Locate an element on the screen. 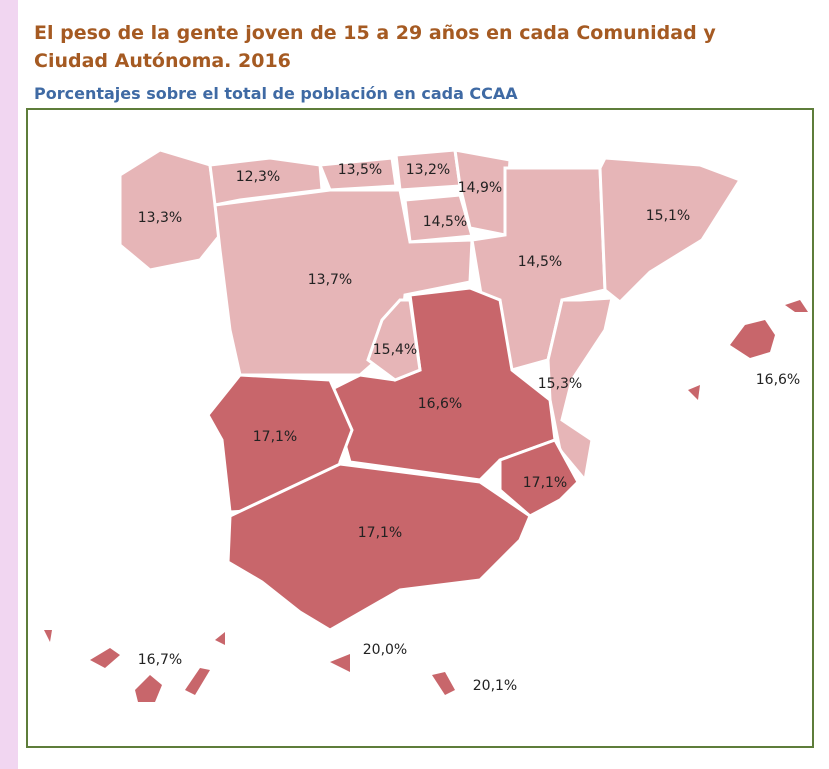 This screenshot has width=829, height=769. region-label: 13,7% is located at coordinates (330, 280).